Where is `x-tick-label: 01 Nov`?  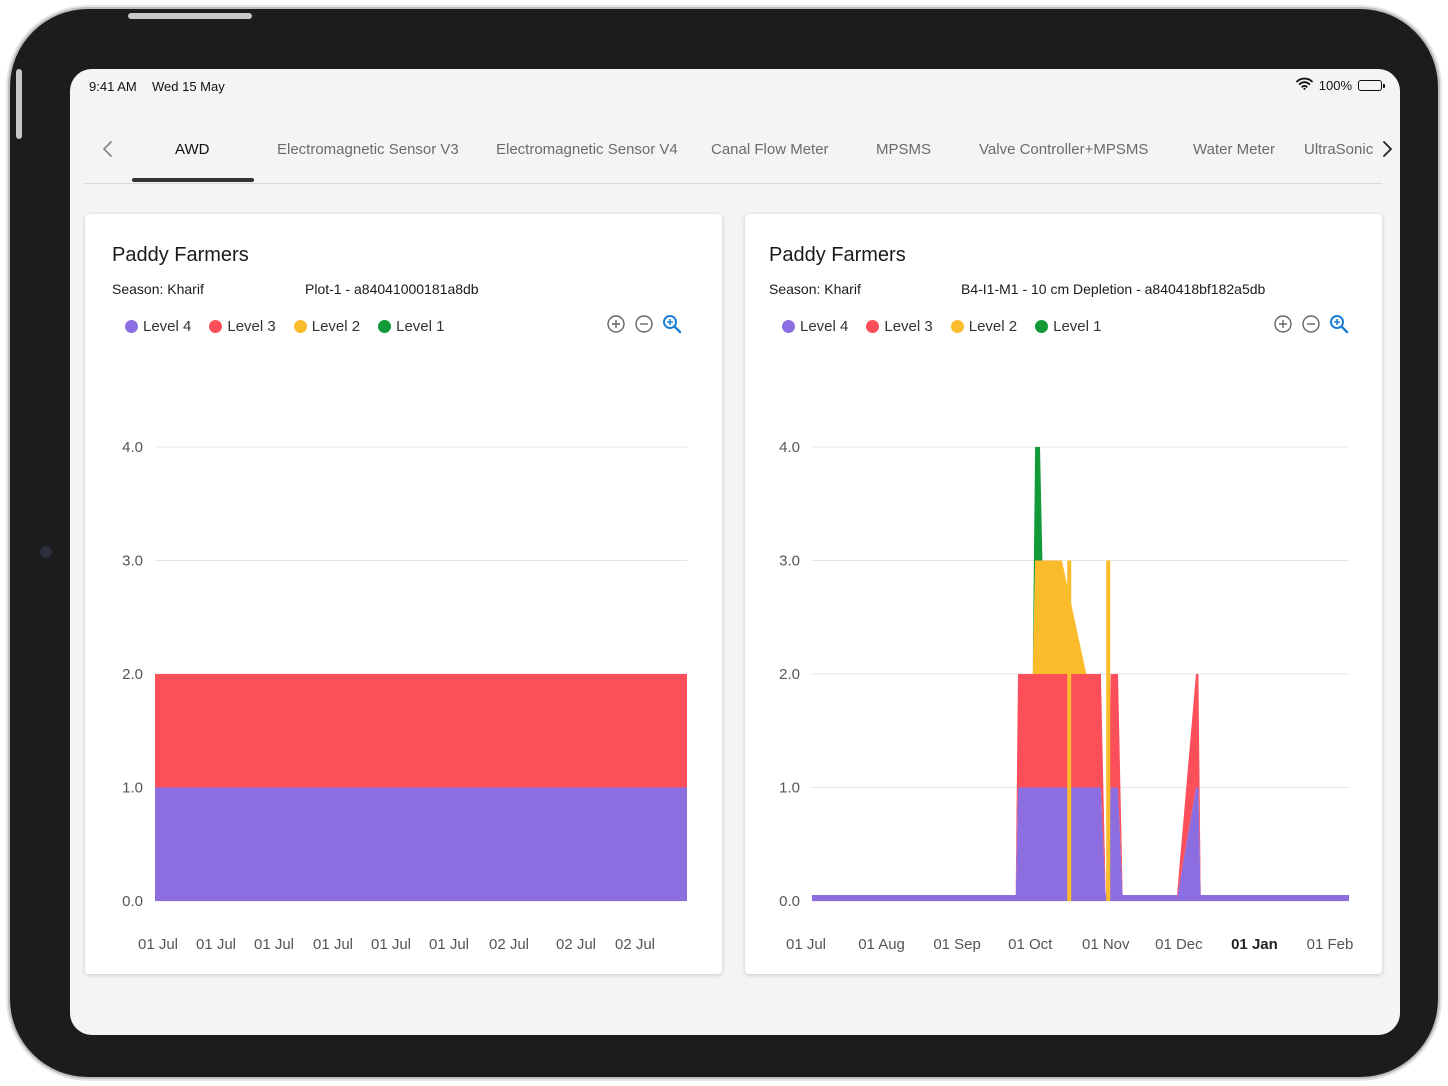 x-tick-label: 01 Nov is located at coordinates (1106, 944).